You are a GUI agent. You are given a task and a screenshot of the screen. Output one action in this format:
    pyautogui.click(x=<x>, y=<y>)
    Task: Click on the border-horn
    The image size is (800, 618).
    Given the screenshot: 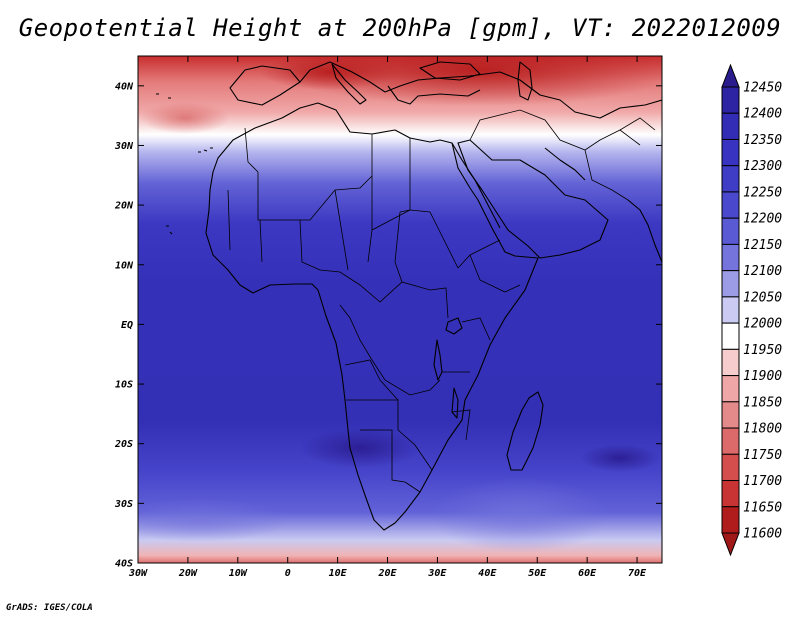 What is the action you would take?
    pyautogui.click(x=489, y=266)
    